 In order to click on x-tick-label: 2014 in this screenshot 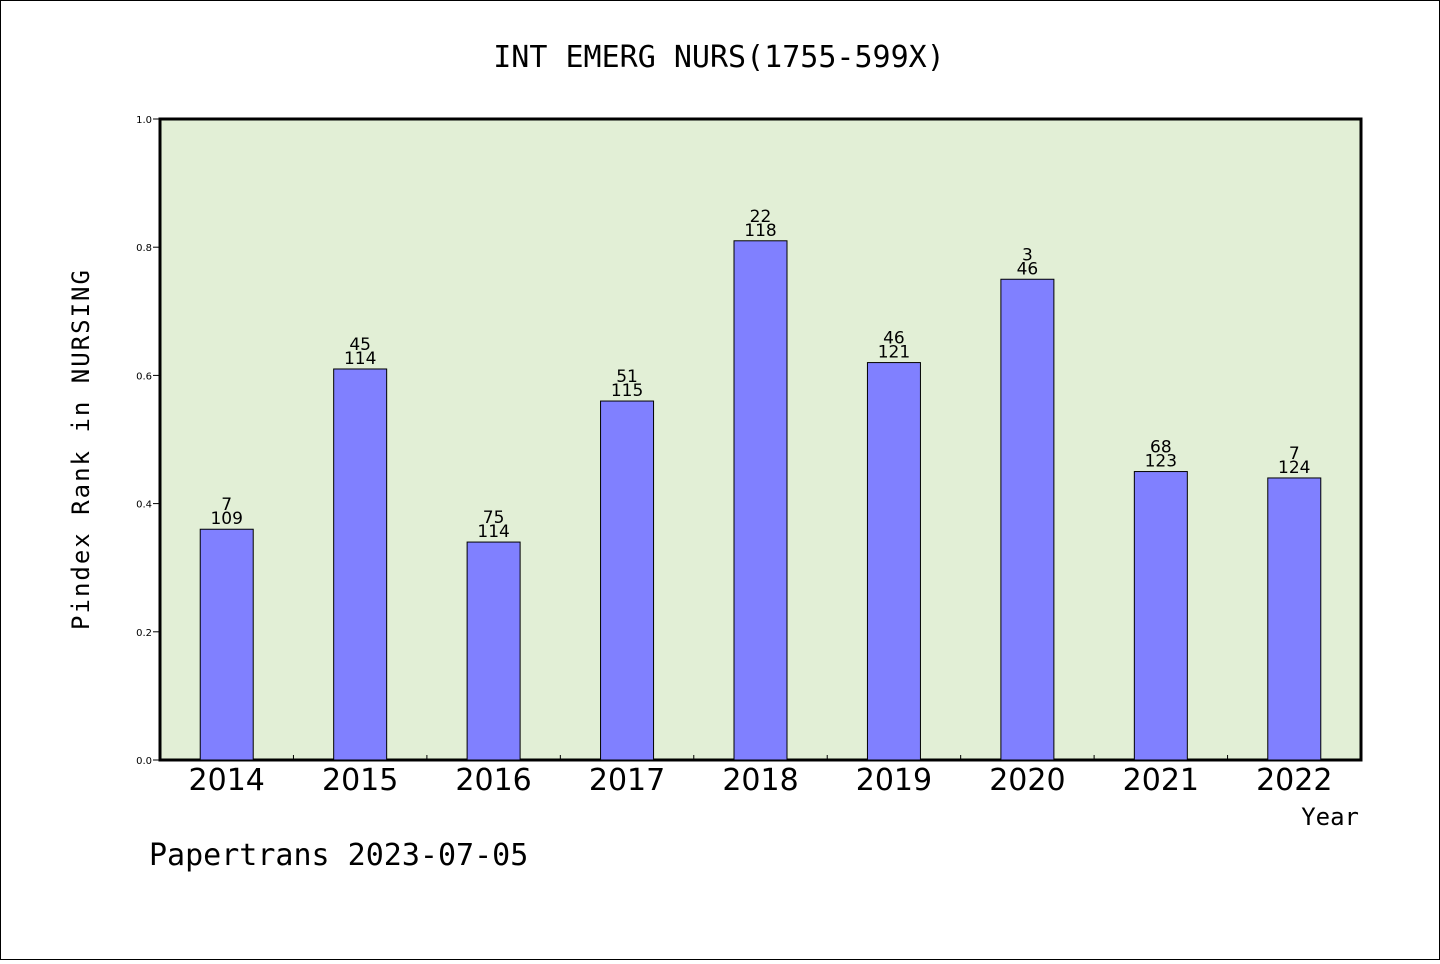, I will do `click(227, 780)`.